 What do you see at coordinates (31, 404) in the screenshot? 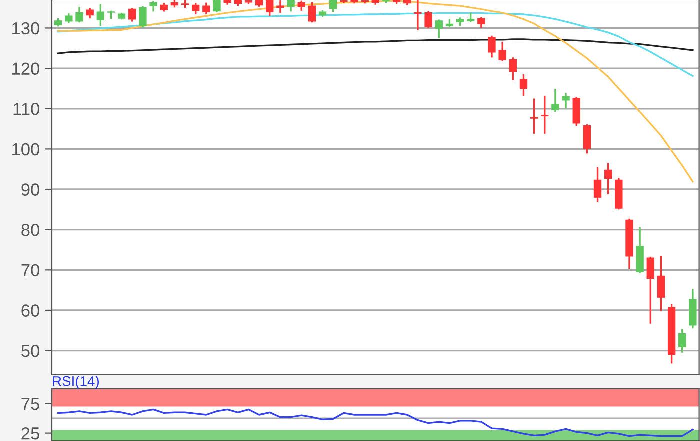
I see `y-tick-label: 75` at bounding box center [31, 404].